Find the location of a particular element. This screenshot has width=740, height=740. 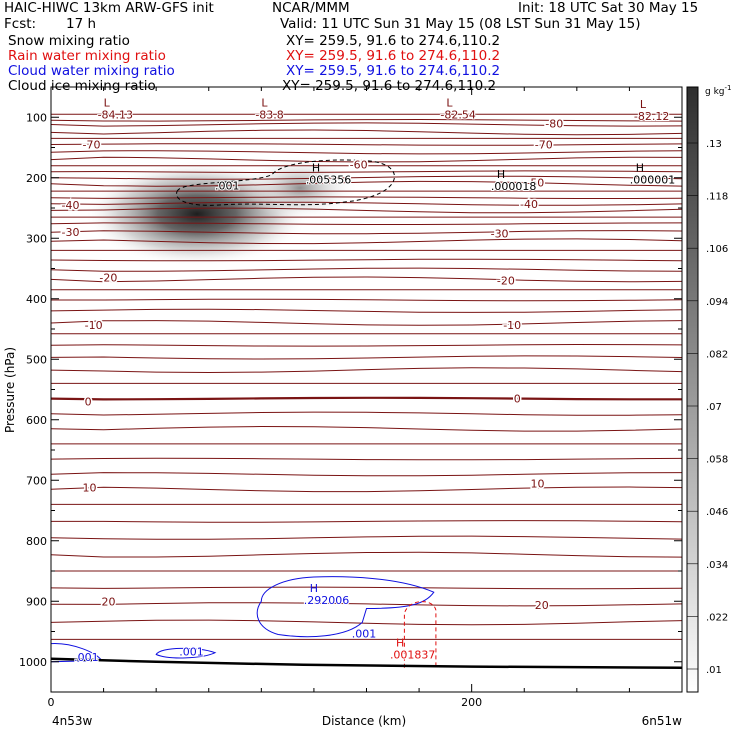

colorbar-level-label: .082 is located at coordinates (717, 354).